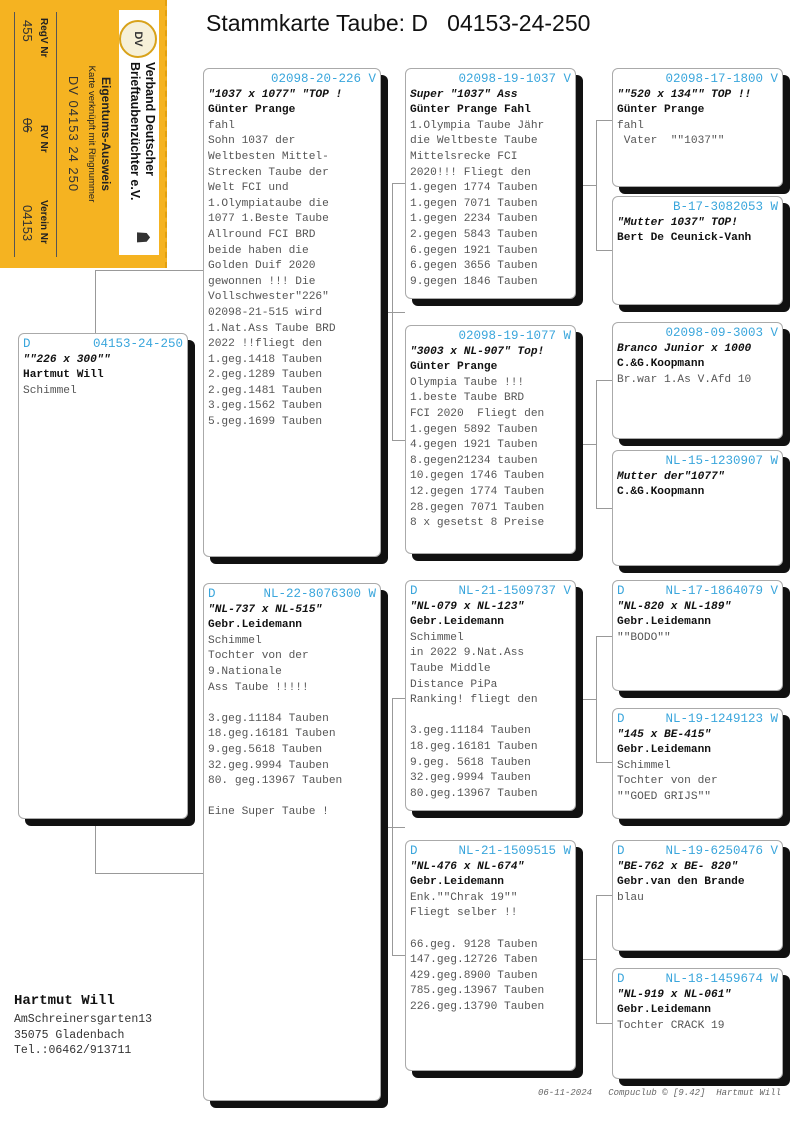 Image resolution: width=800 pixels, height=1131 pixels. Describe the element at coordinates (265, 359) in the screenshot. I see `description-line: 1.geg.1418 Tauben` at that location.